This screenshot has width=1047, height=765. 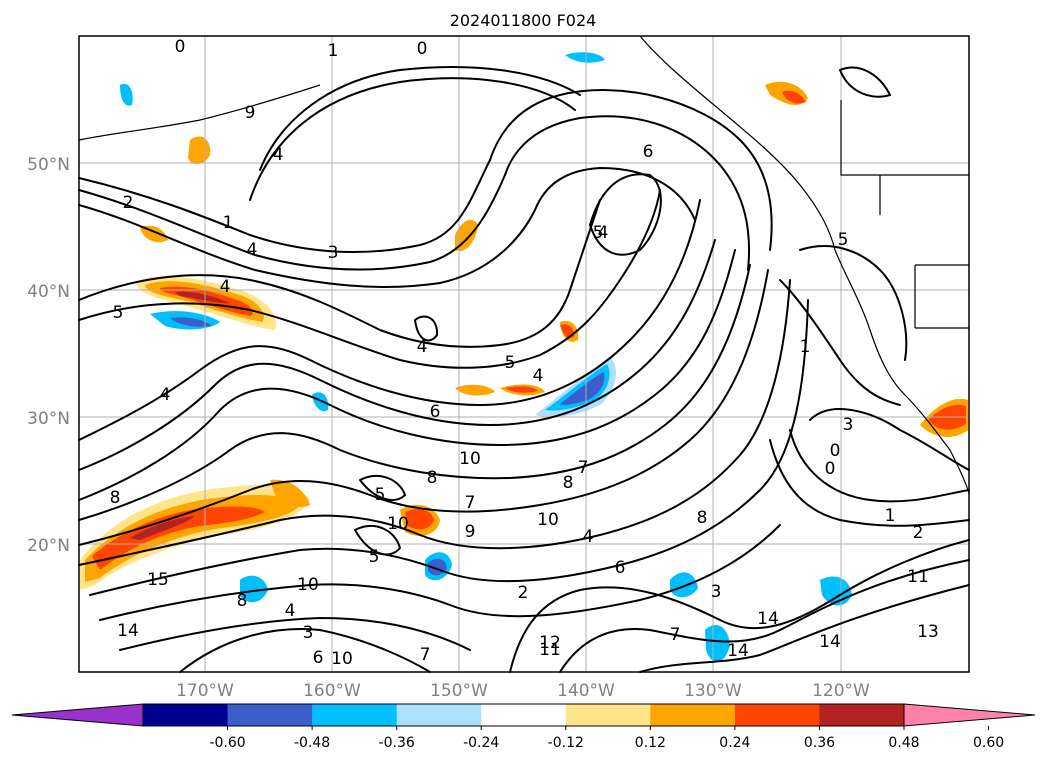 What do you see at coordinates (988, 743) in the screenshot?
I see `colorbar-tick-label: 0.60` at bounding box center [988, 743].